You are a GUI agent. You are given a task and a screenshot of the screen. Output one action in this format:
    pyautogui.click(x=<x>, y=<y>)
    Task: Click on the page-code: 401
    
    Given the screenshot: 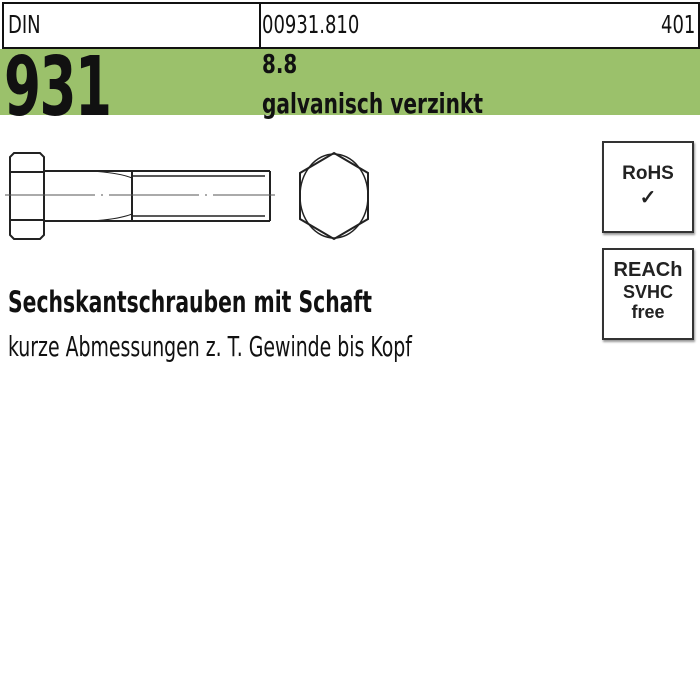 What is the action you would take?
    pyautogui.click(x=678, y=24)
    